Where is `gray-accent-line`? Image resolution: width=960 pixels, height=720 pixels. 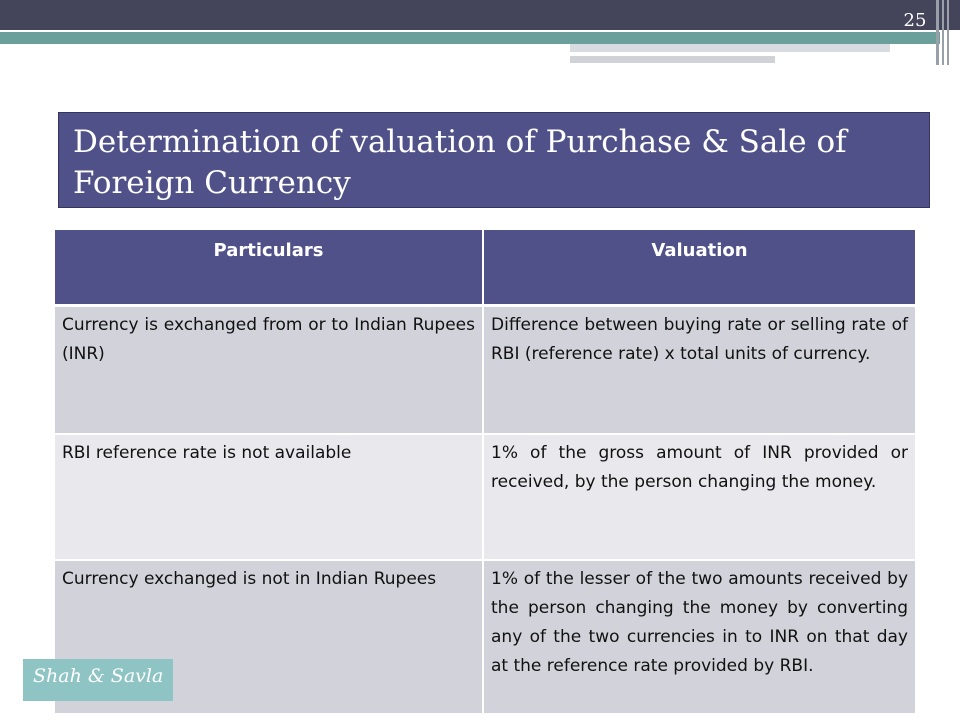
gray-accent-line is located at coordinates (730, 48).